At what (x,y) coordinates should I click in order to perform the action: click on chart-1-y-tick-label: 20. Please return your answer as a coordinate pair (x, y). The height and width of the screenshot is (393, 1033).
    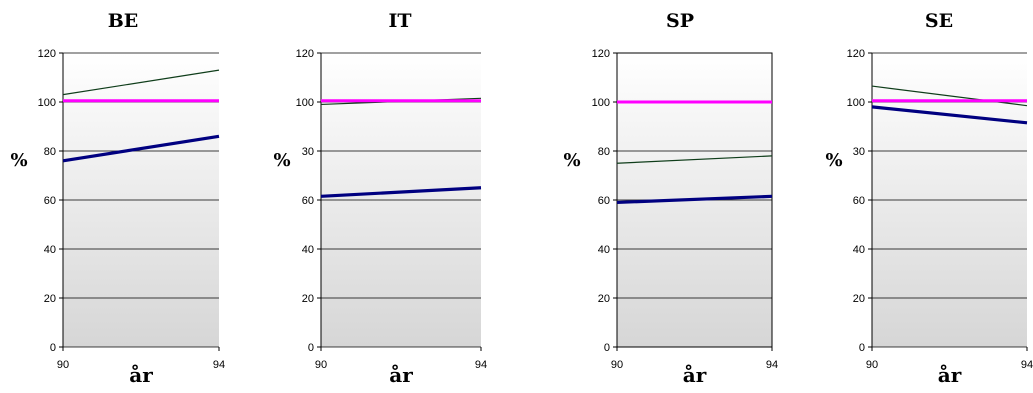
    Looking at the image, I should click on (308, 299).